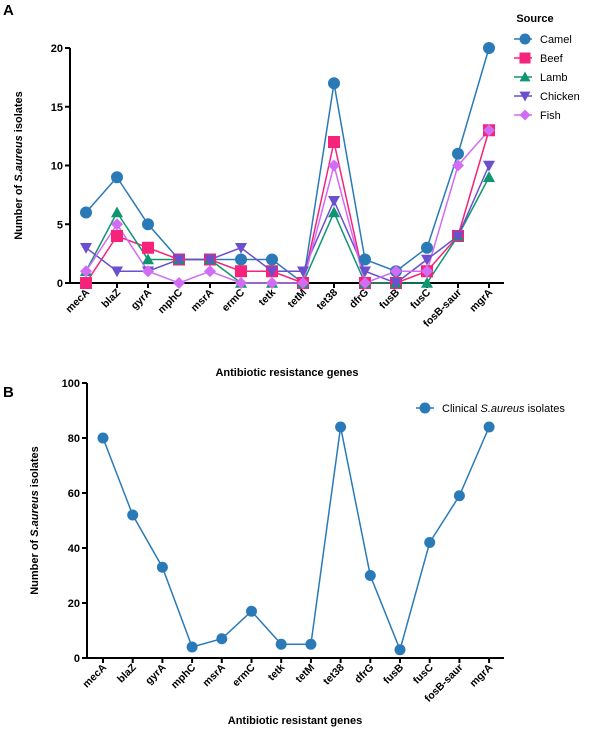 The image size is (602, 735). What do you see at coordinates (71, 384) in the screenshot?
I see `y-tick-label: 100` at bounding box center [71, 384].